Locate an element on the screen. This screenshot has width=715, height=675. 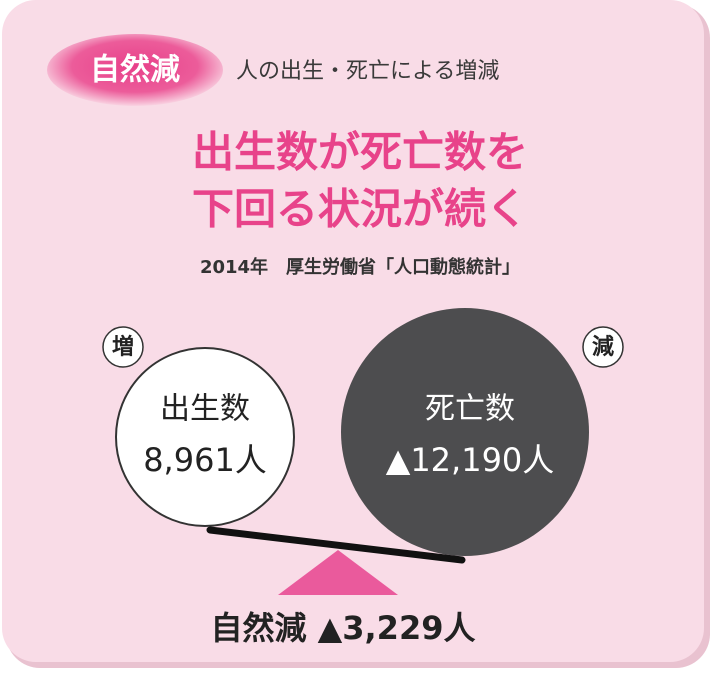
deaths-circle is located at coordinates (465, 432).